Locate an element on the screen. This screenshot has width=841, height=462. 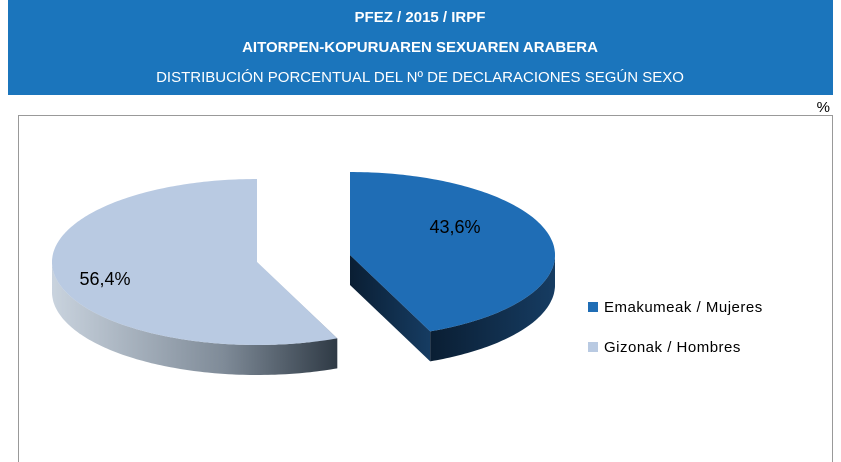
unit-label: % is located at coordinates (823, 107).